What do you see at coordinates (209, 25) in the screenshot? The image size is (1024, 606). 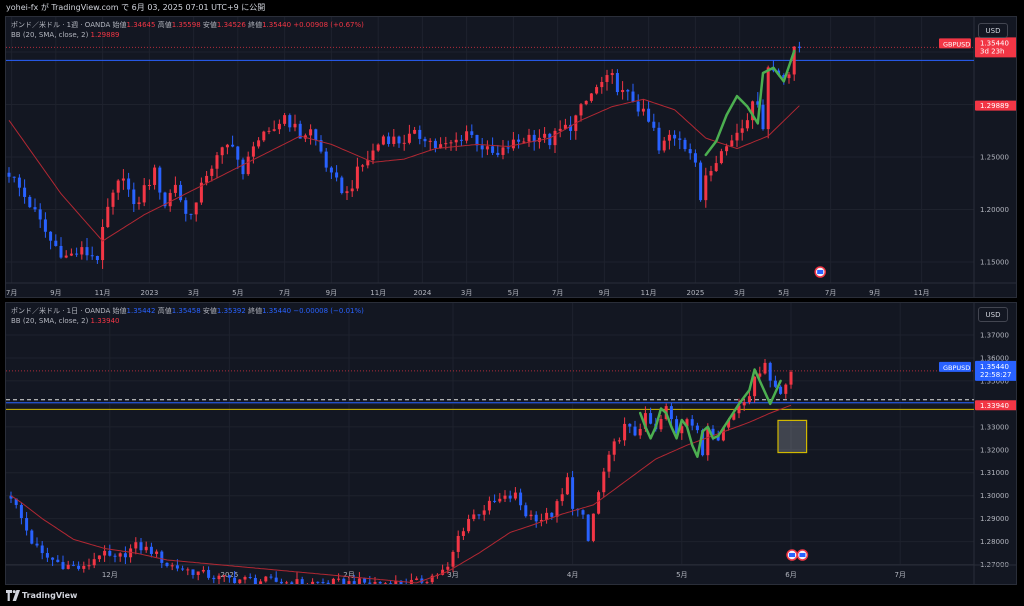 I see `weekly-low-label: 安値` at bounding box center [209, 25].